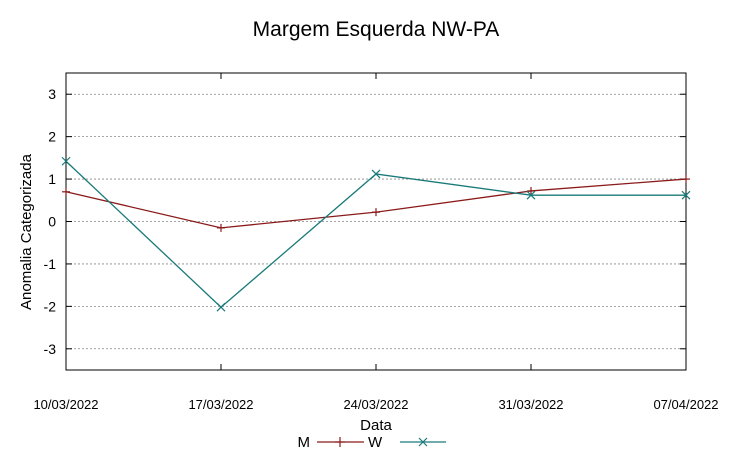 Image resolution: width=753 pixels, height=459 pixels. What do you see at coordinates (50, 264) in the screenshot?
I see `y-tick-label: -1` at bounding box center [50, 264].